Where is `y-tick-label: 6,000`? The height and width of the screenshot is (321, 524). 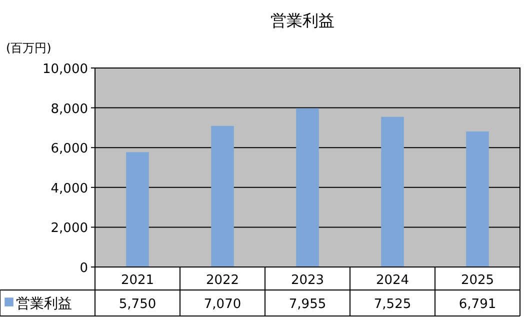
y-tick-label: 6,000 is located at coordinates (69, 149).